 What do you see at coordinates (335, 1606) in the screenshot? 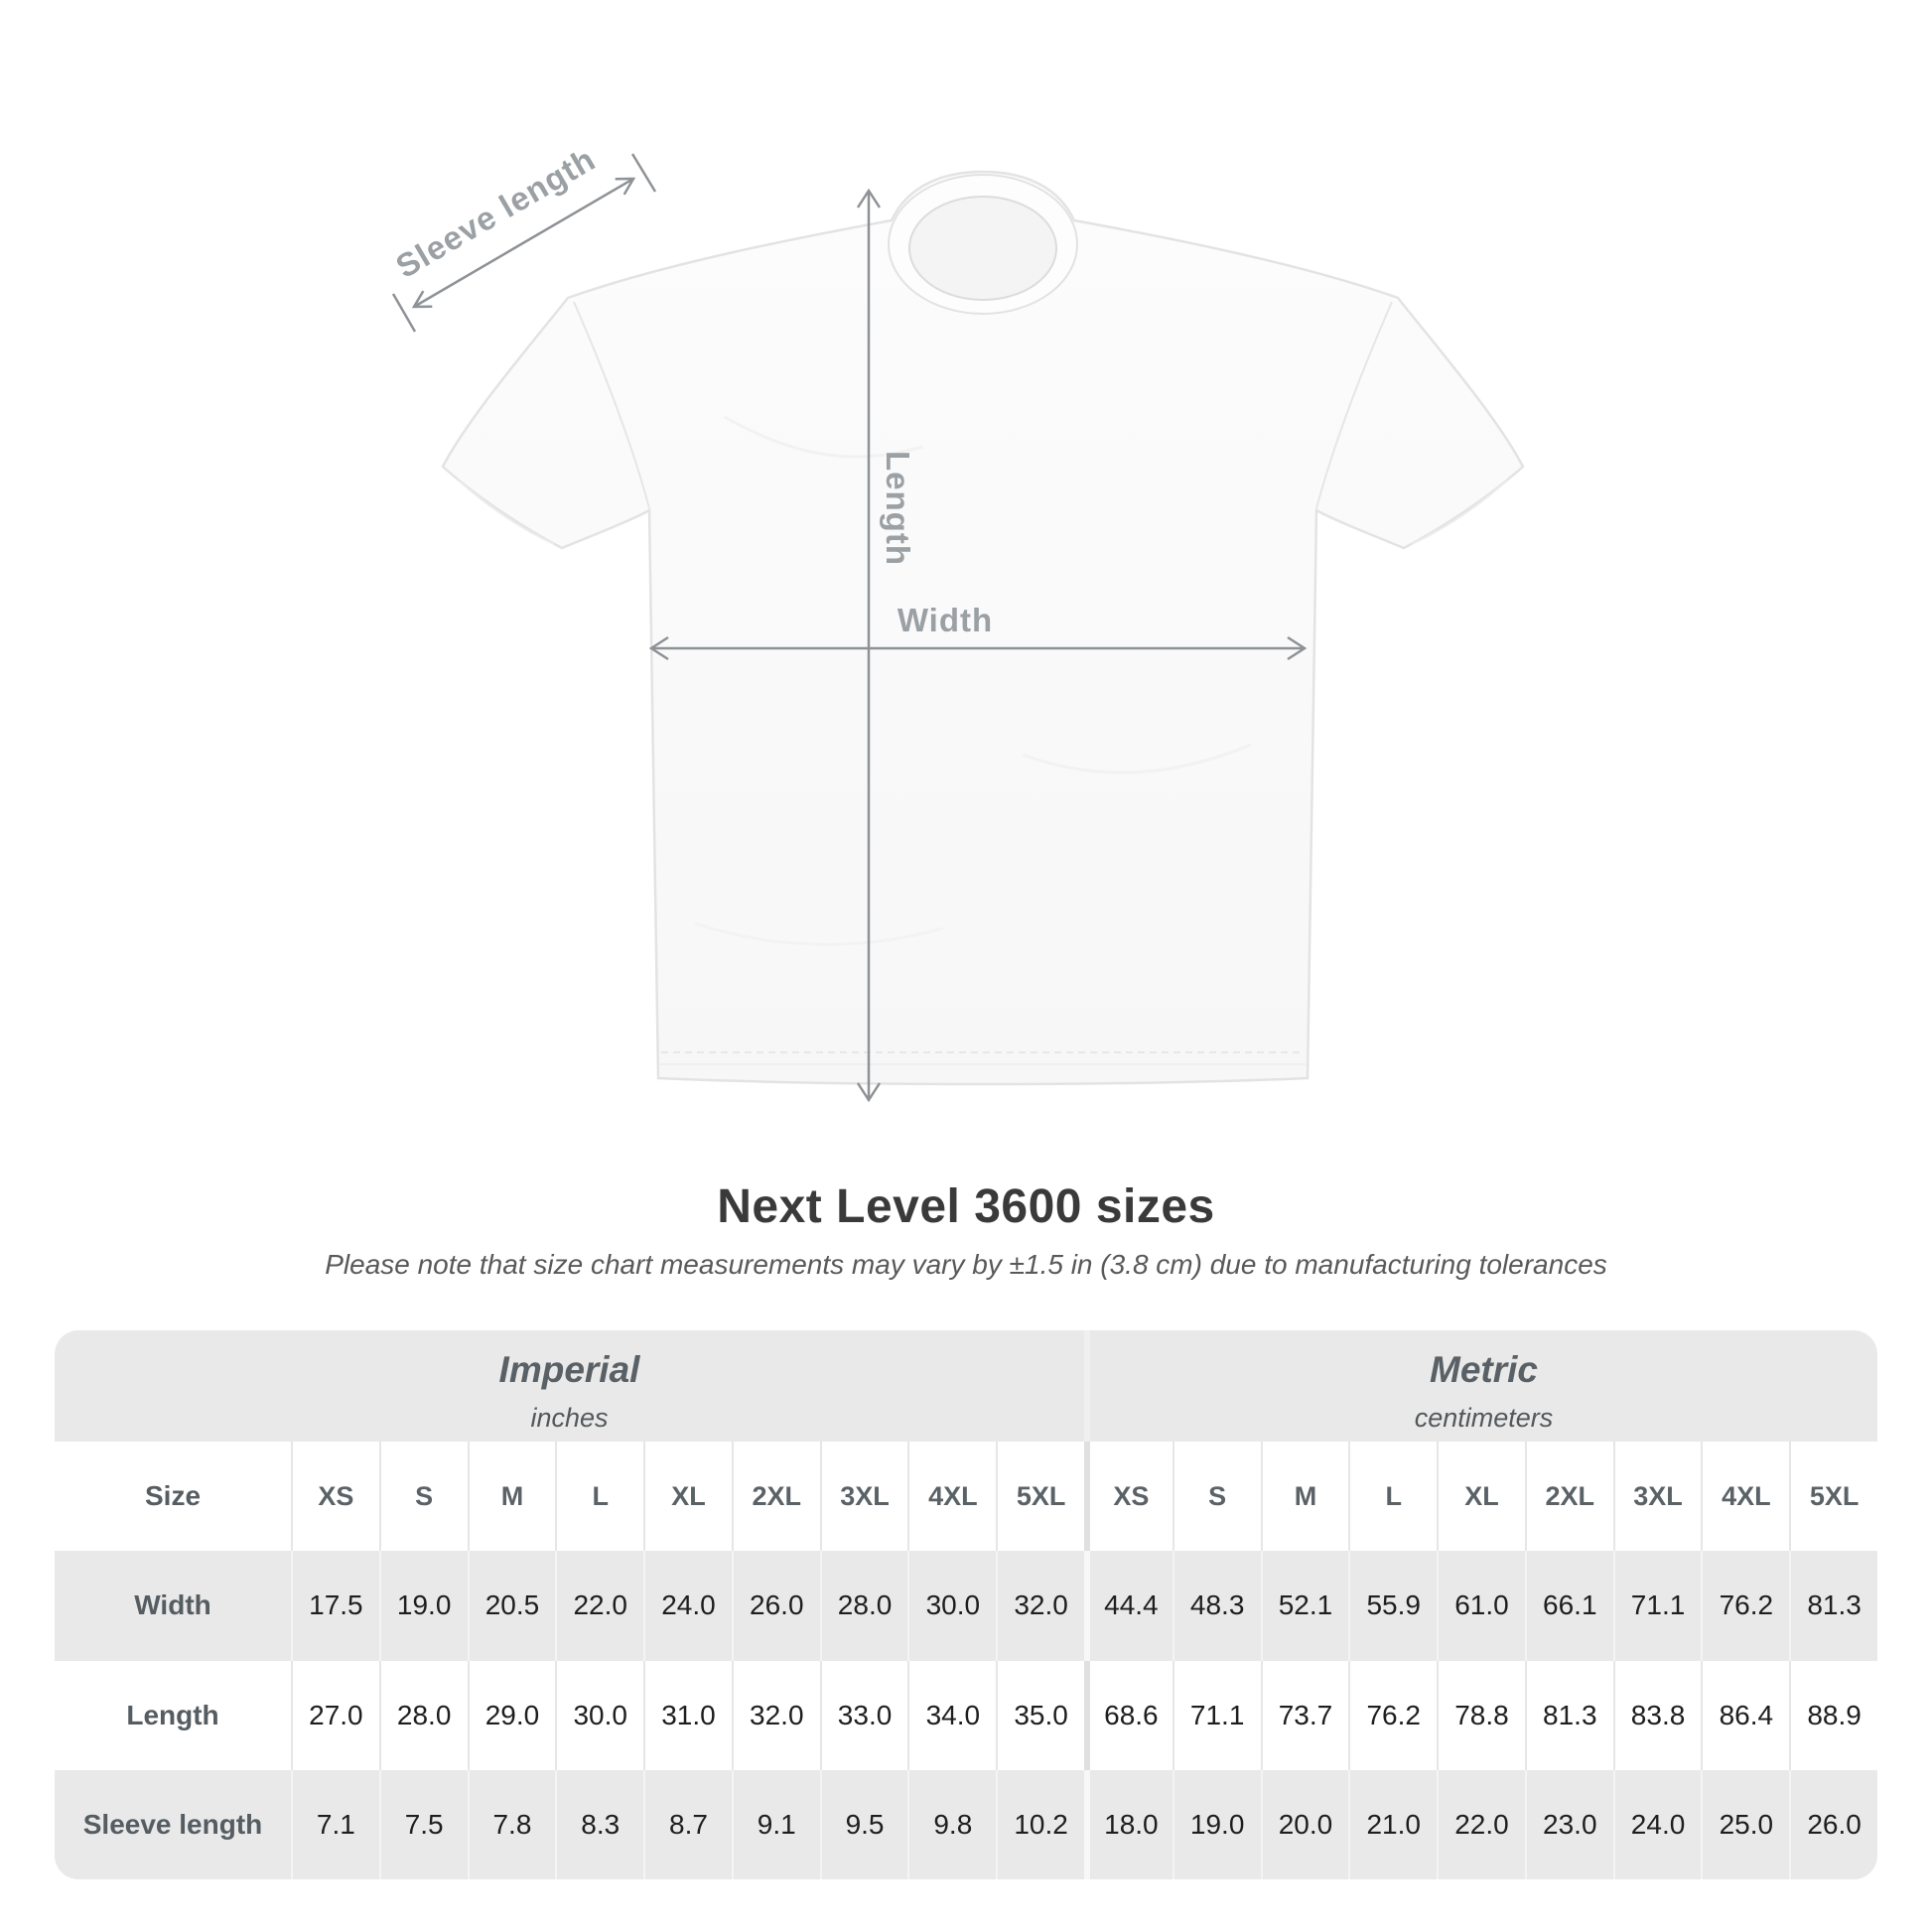
I see `imperial-value-cell: 17.5` at bounding box center [335, 1606].